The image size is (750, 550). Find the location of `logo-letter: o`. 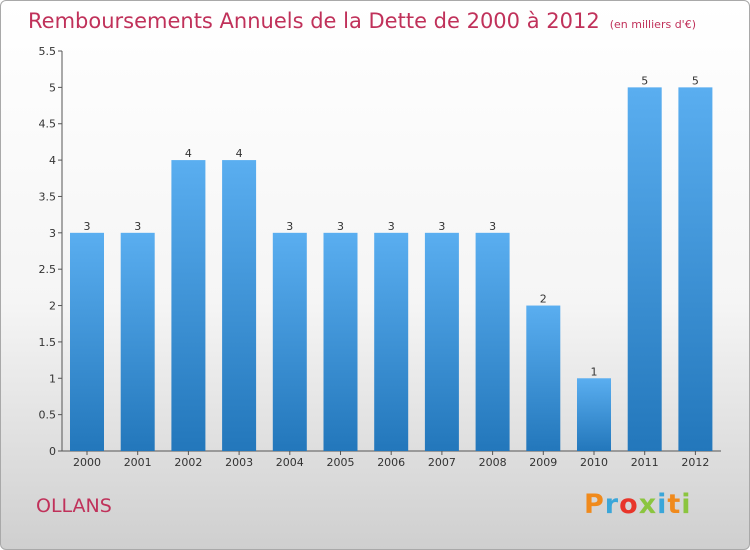

logo-letter: o is located at coordinates (629, 504).